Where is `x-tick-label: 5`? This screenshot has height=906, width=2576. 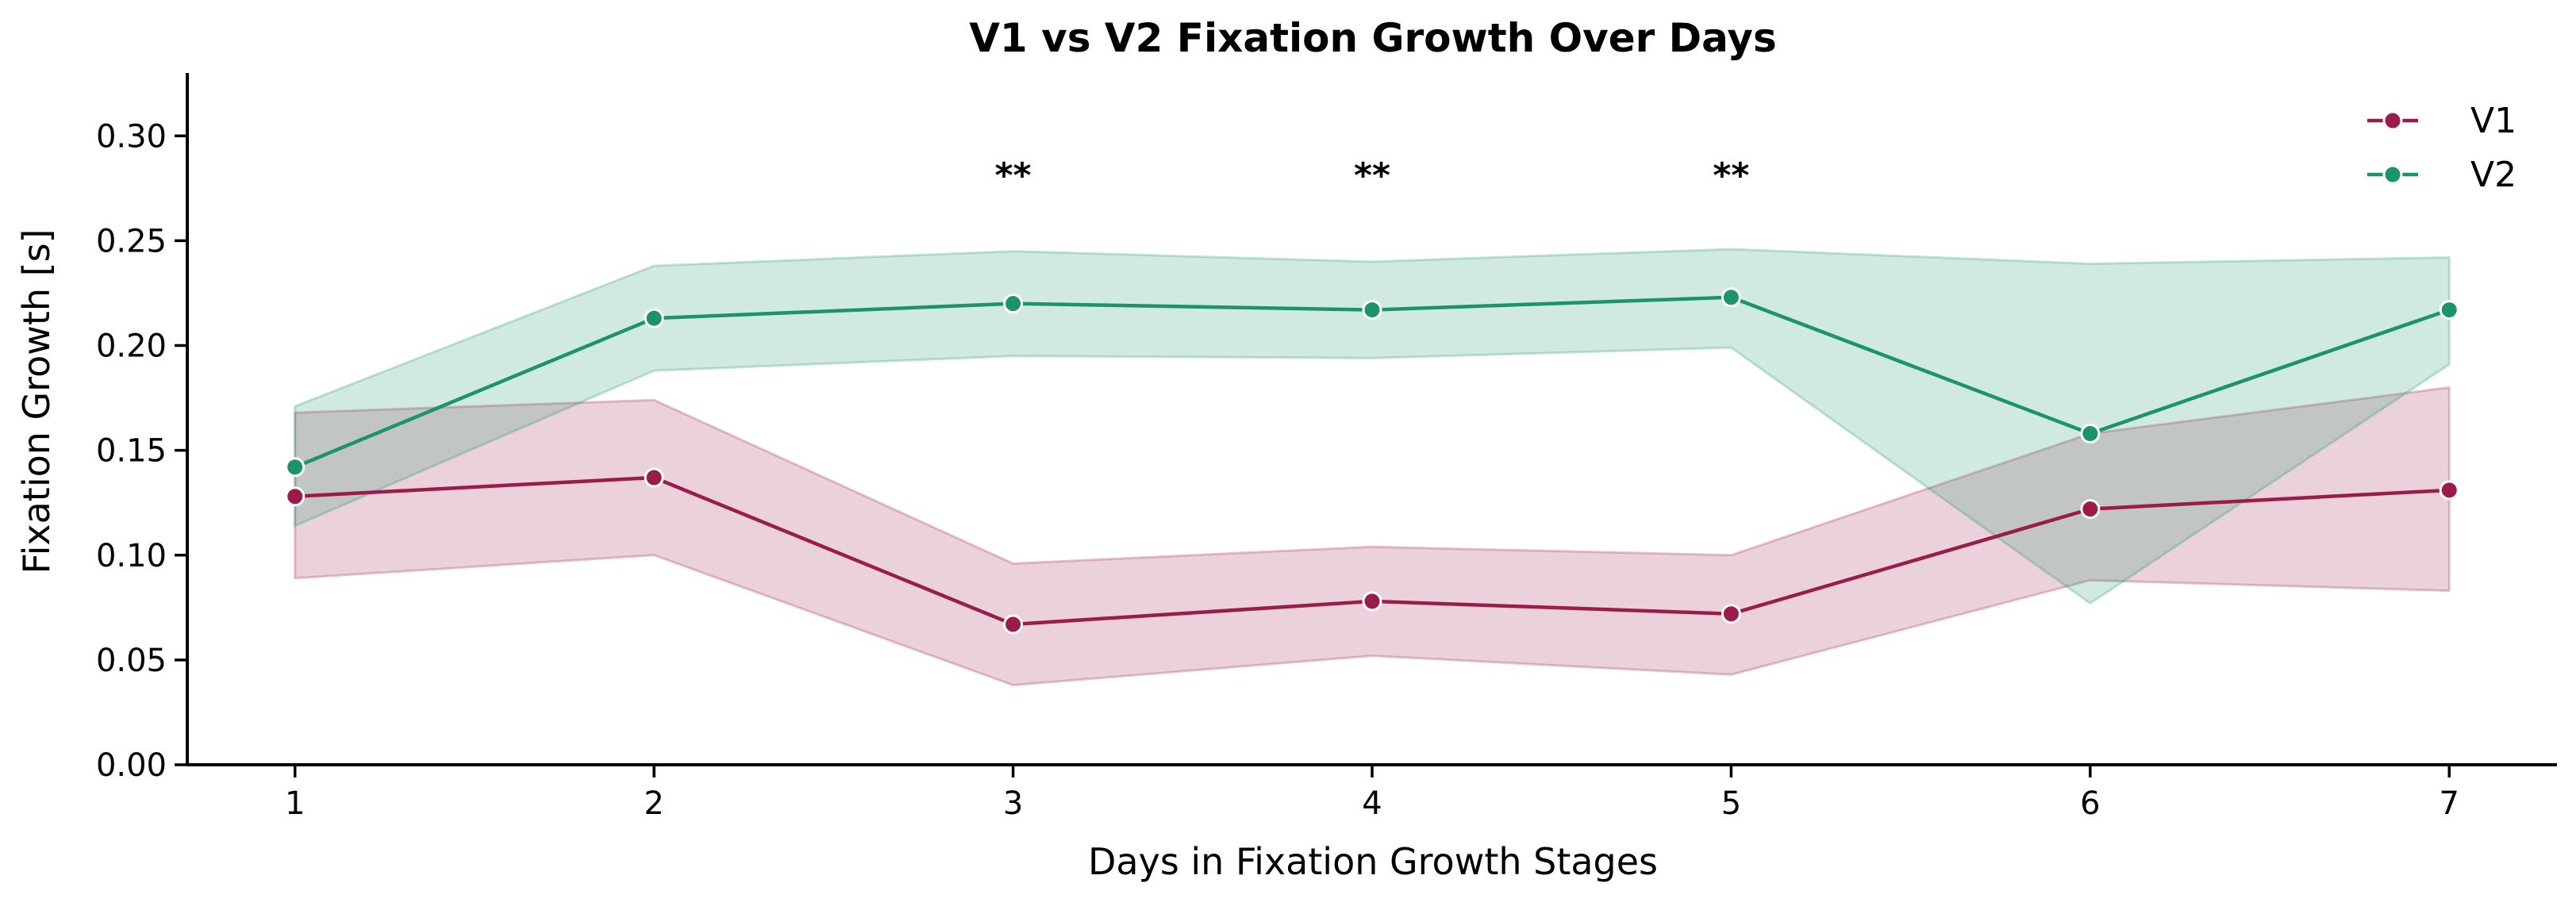
x-tick-label: 5 is located at coordinates (1731, 803).